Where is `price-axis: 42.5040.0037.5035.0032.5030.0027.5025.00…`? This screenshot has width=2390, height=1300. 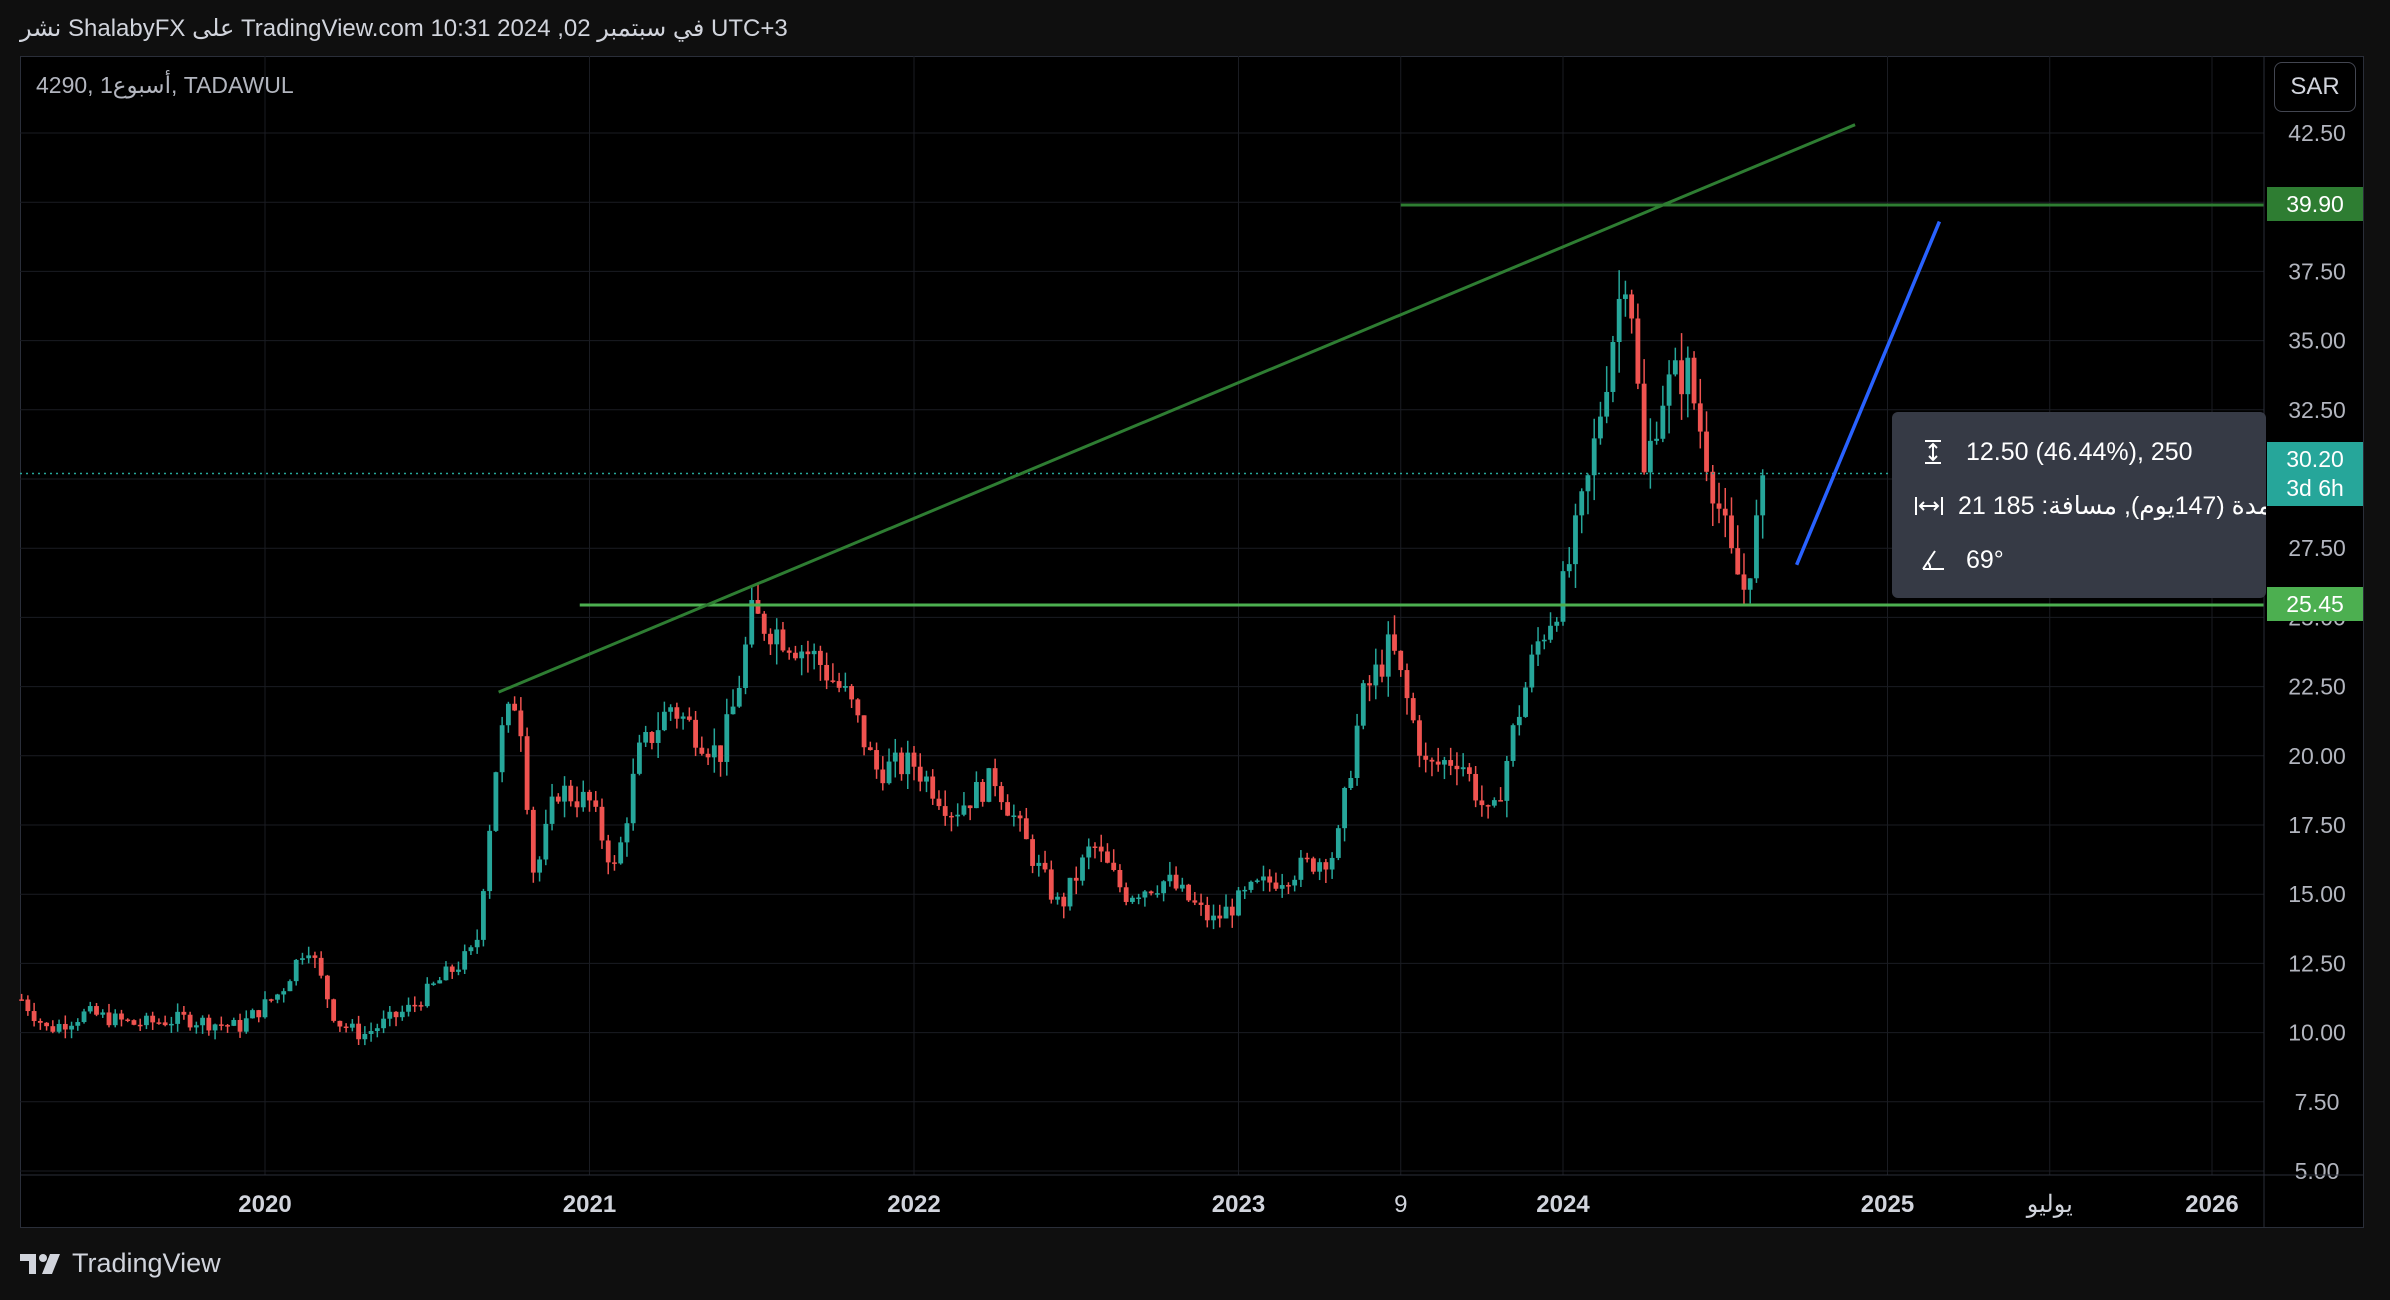
price-axis: 42.5040.0037.5035.0032.5030.0027.5025.00… is located at coordinates (2304, 642).